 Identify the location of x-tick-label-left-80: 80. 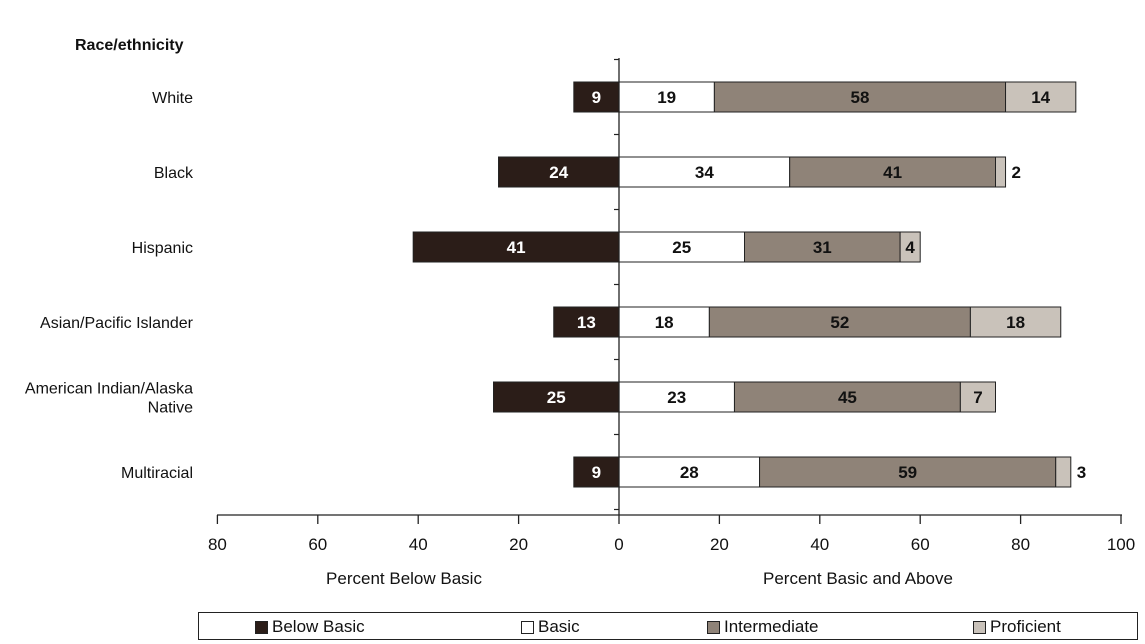
(217, 544).